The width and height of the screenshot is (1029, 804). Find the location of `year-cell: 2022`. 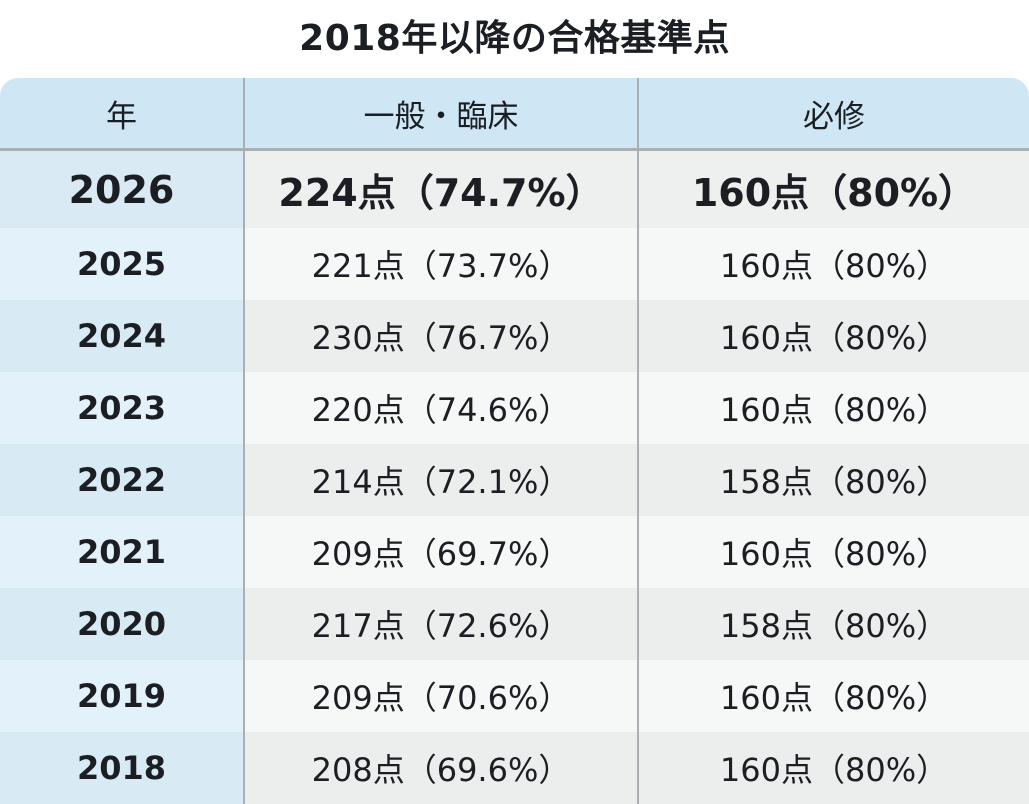

year-cell: 2022 is located at coordinates (121, 480).